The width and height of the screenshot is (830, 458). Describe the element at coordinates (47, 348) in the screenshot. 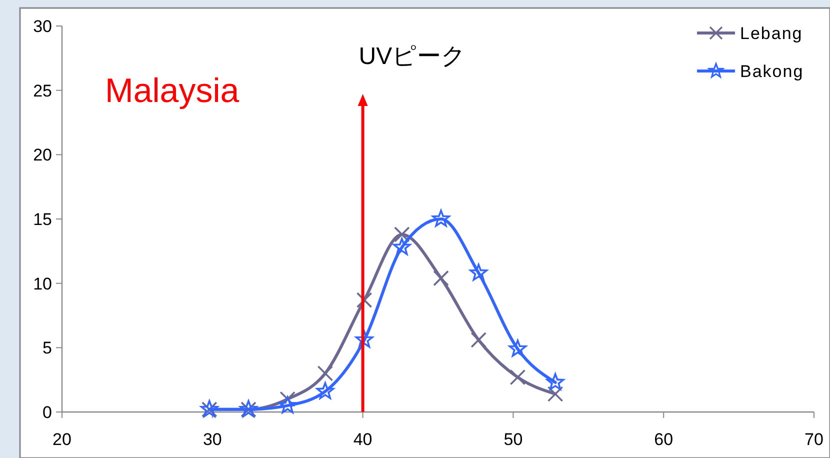

I see `y-tick-label: 5` at that location.